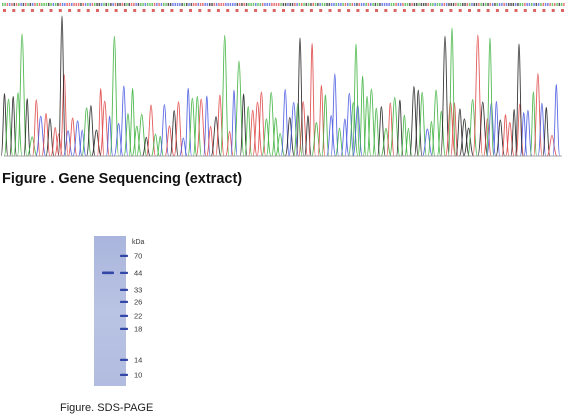 Image resolution: width=566 pixels, height=420 pixels. Describe the element at coordinates (138, 256) in the screenshot. I see `marker-label: 70` at that location.